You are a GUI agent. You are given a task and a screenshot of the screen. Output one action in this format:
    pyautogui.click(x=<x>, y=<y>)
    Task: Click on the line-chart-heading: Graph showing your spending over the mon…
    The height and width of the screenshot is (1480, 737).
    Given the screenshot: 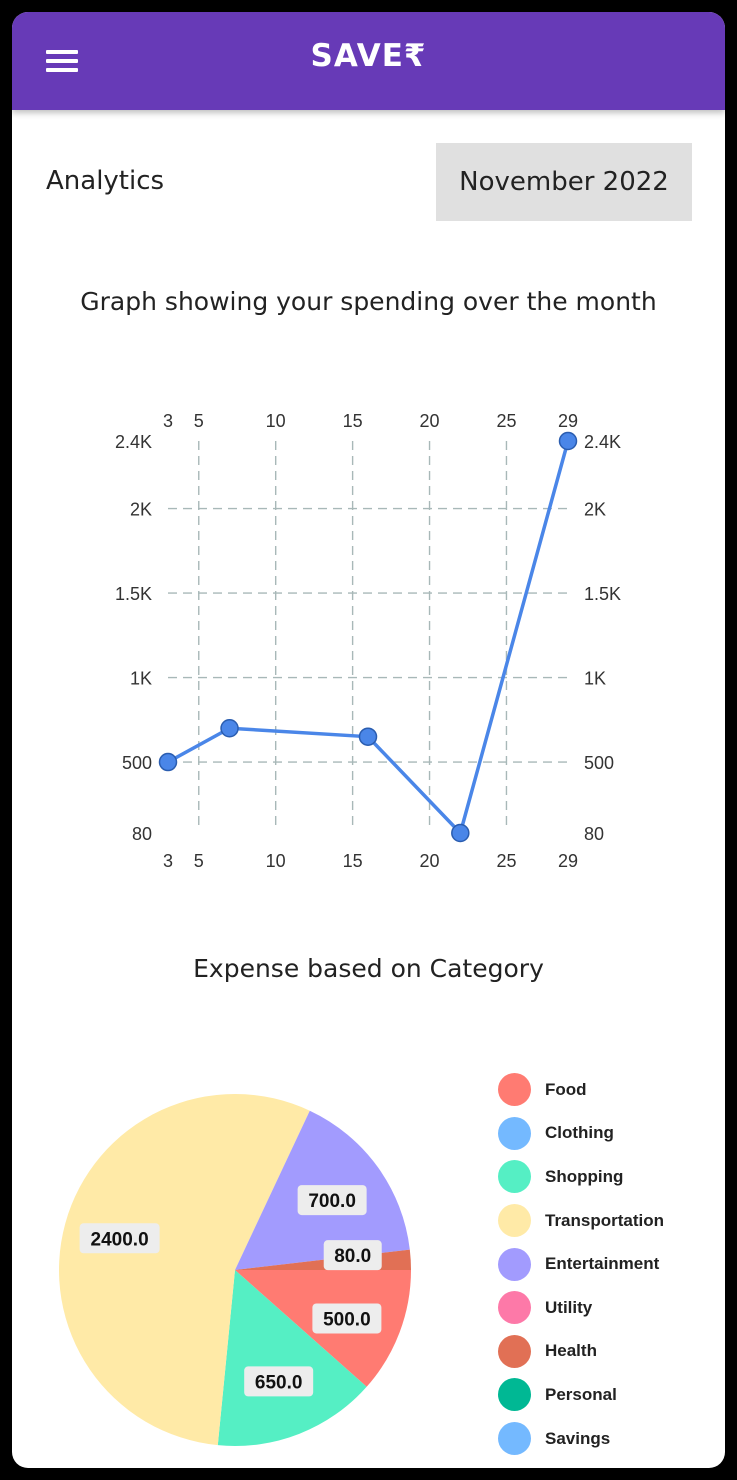 What is the action you would take?
    pyautogui.click(x=368, y=301)
    